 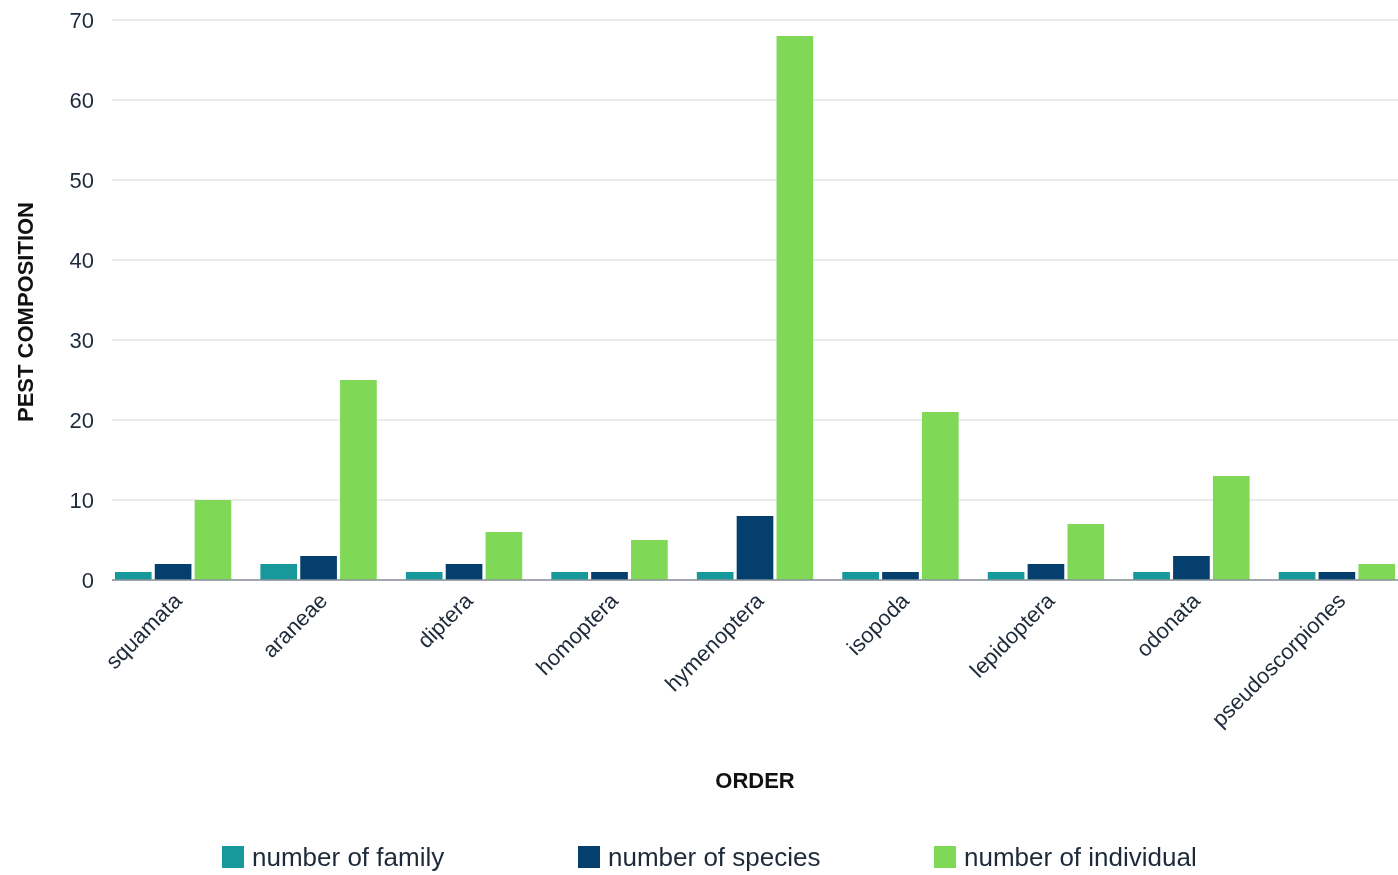 What do you see at coordinates (714, 857) in the screenshot?
I see `legend-label: number of species` at bounding box center [714, 857].